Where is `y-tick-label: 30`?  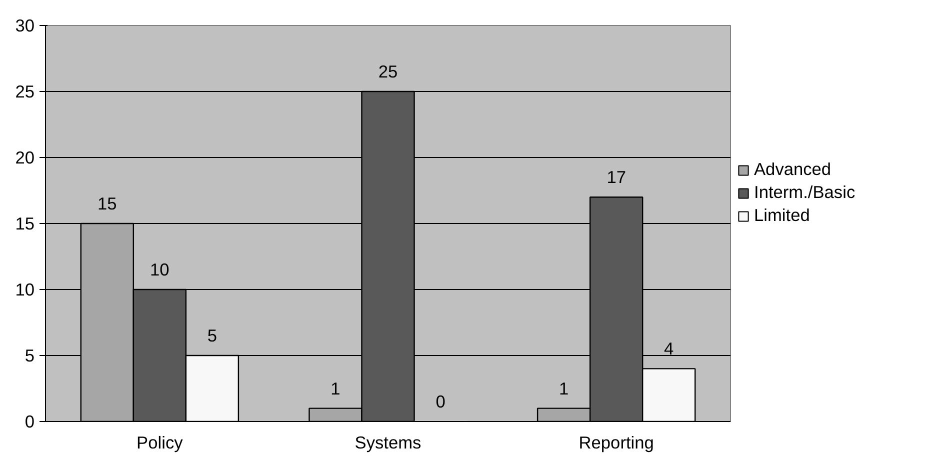
y-tick-label: 30 is located at coordinates (25, 26).